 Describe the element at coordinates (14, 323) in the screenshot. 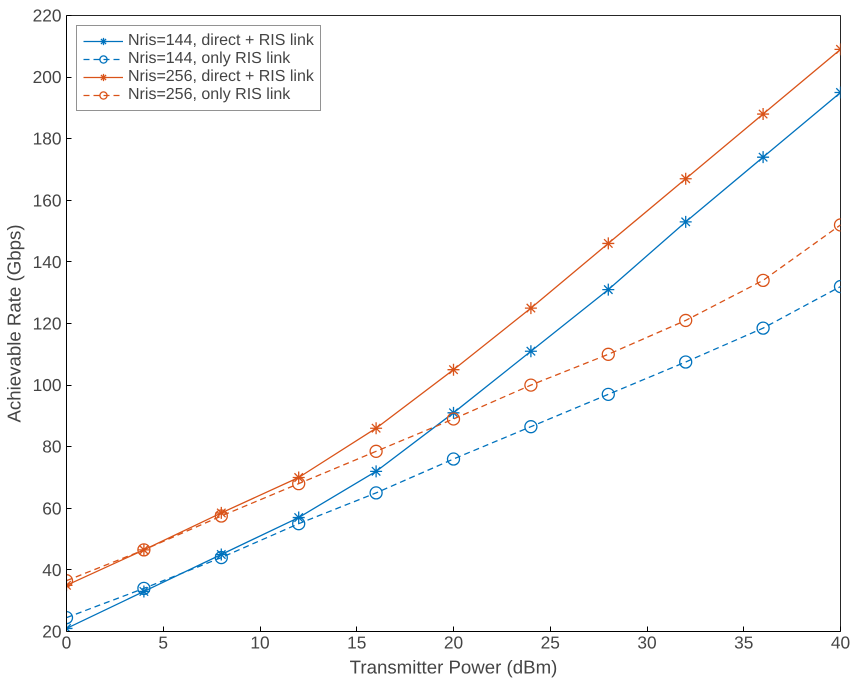

I see `y-axis-title: Achievable Rate (Gbps)` at that location.